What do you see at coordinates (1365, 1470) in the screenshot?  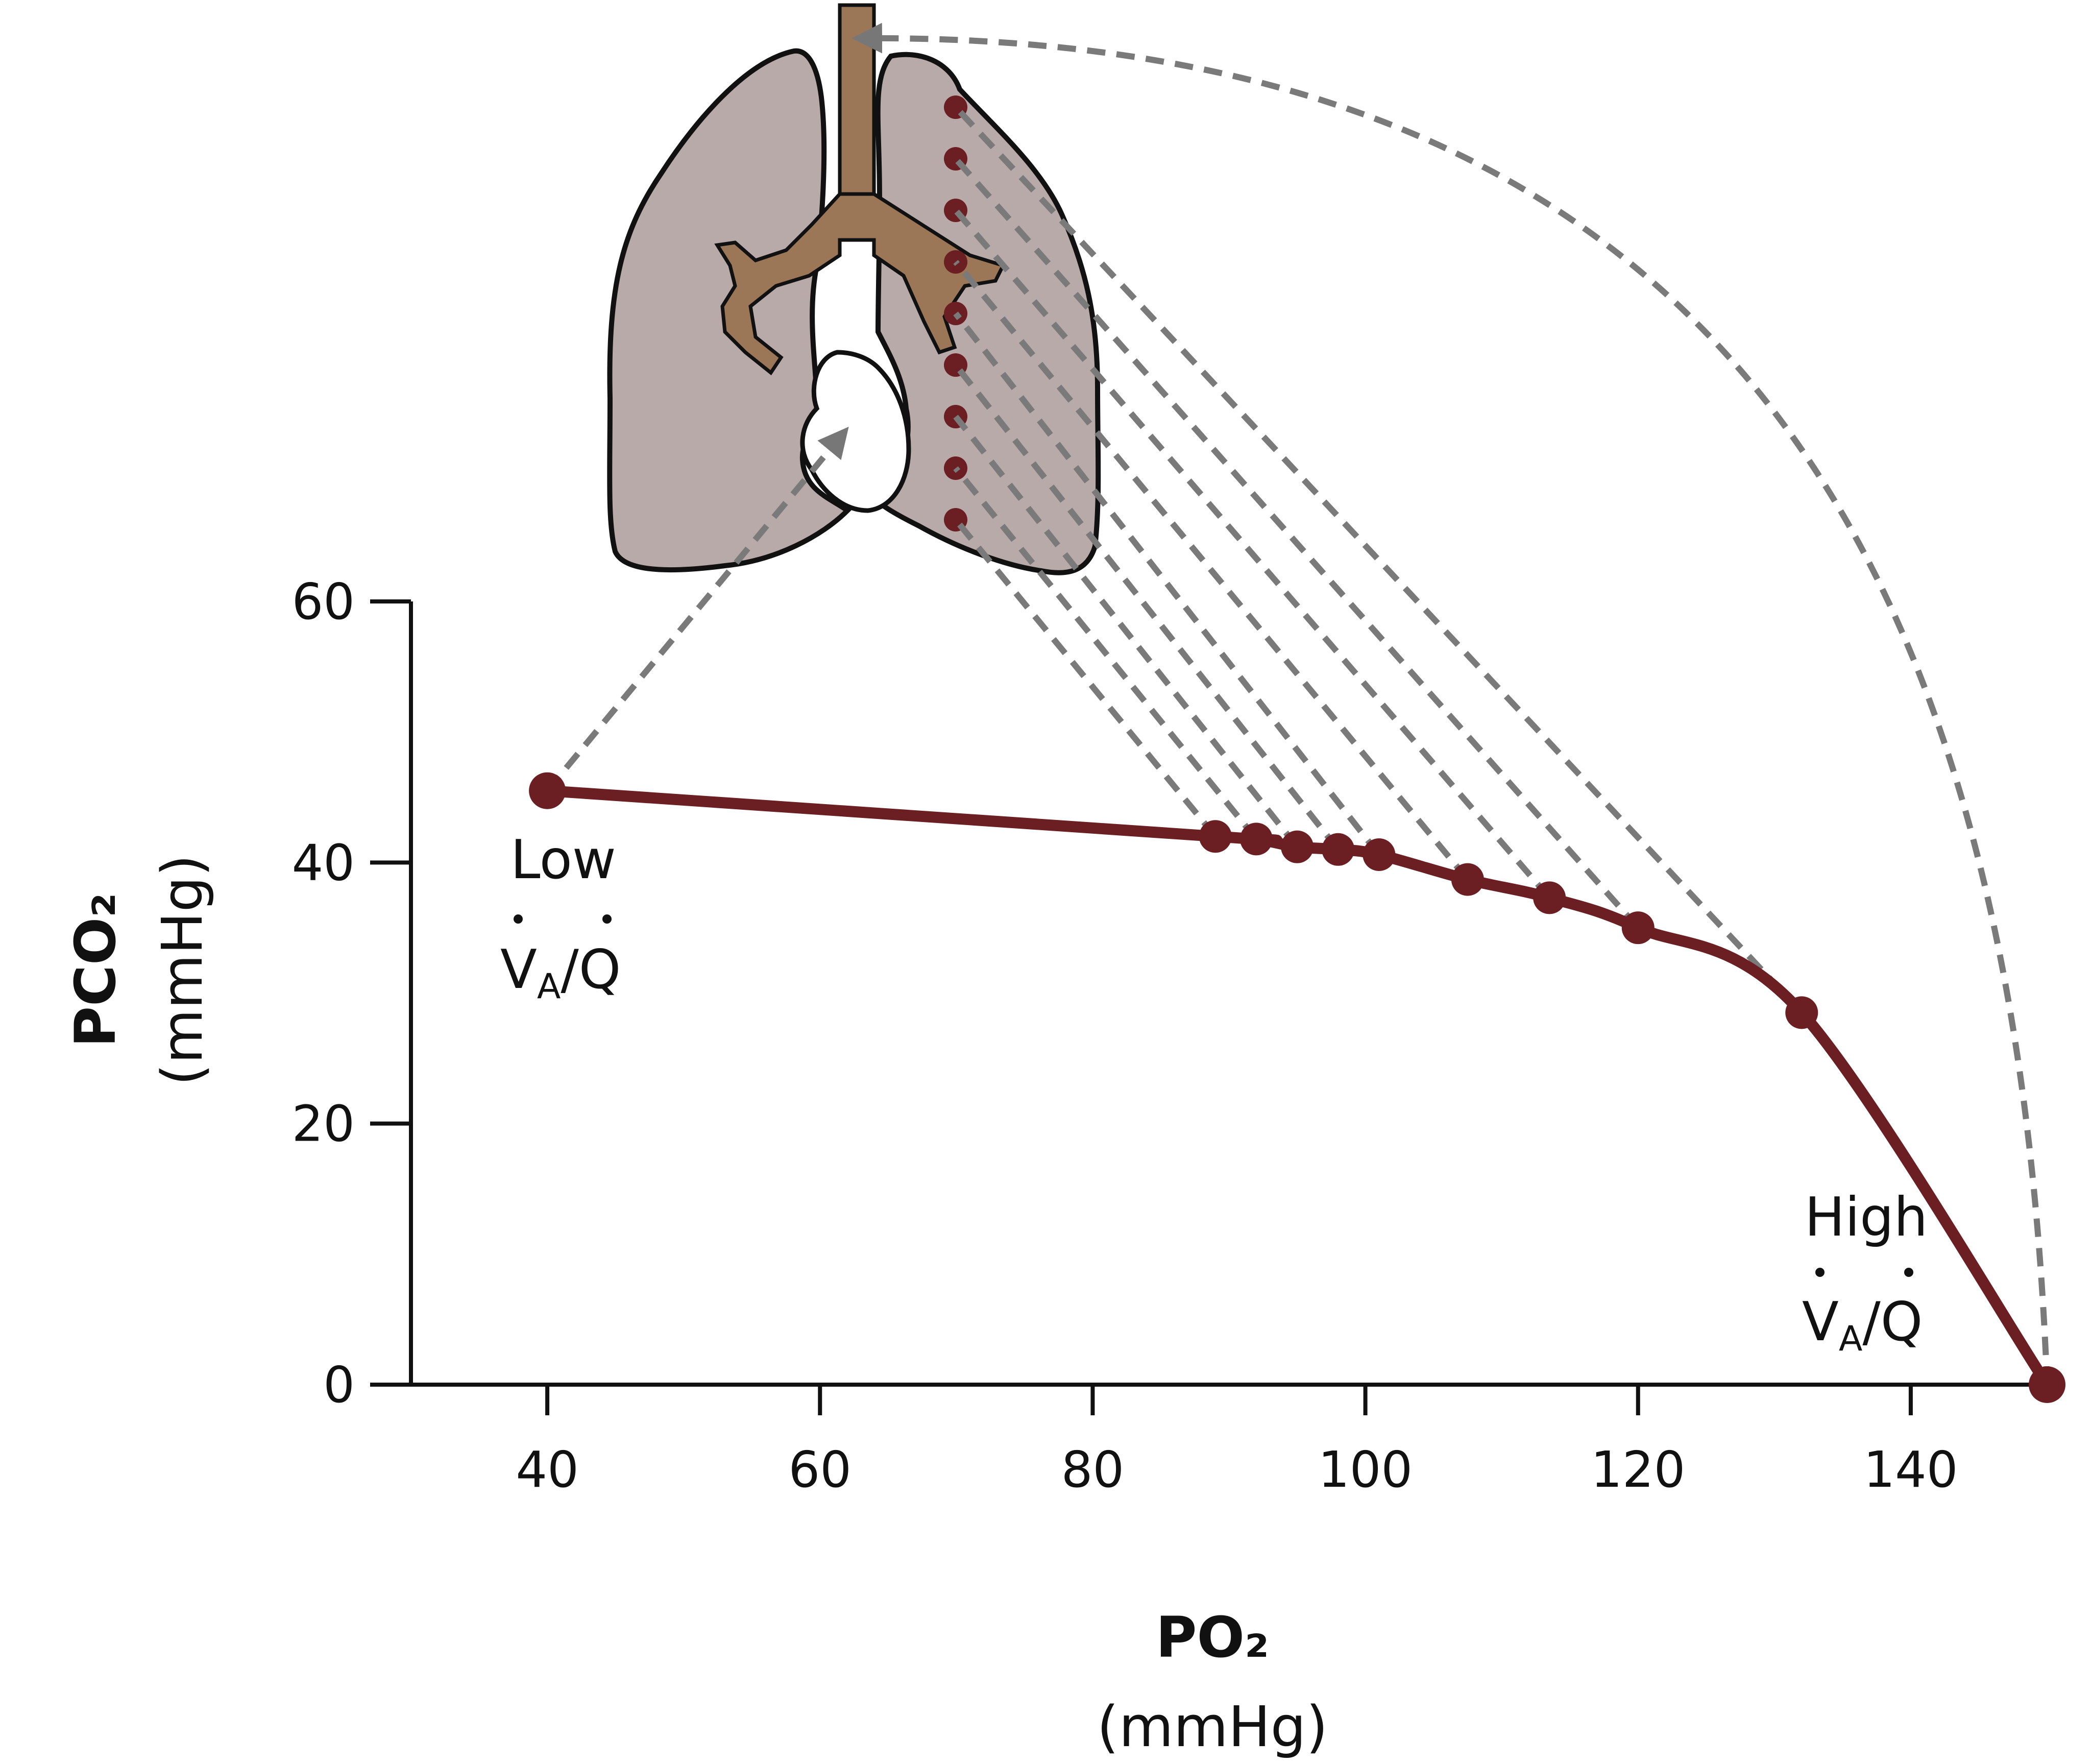 I see `x-tick-label: 100` at bounding box center [1365, 1470].